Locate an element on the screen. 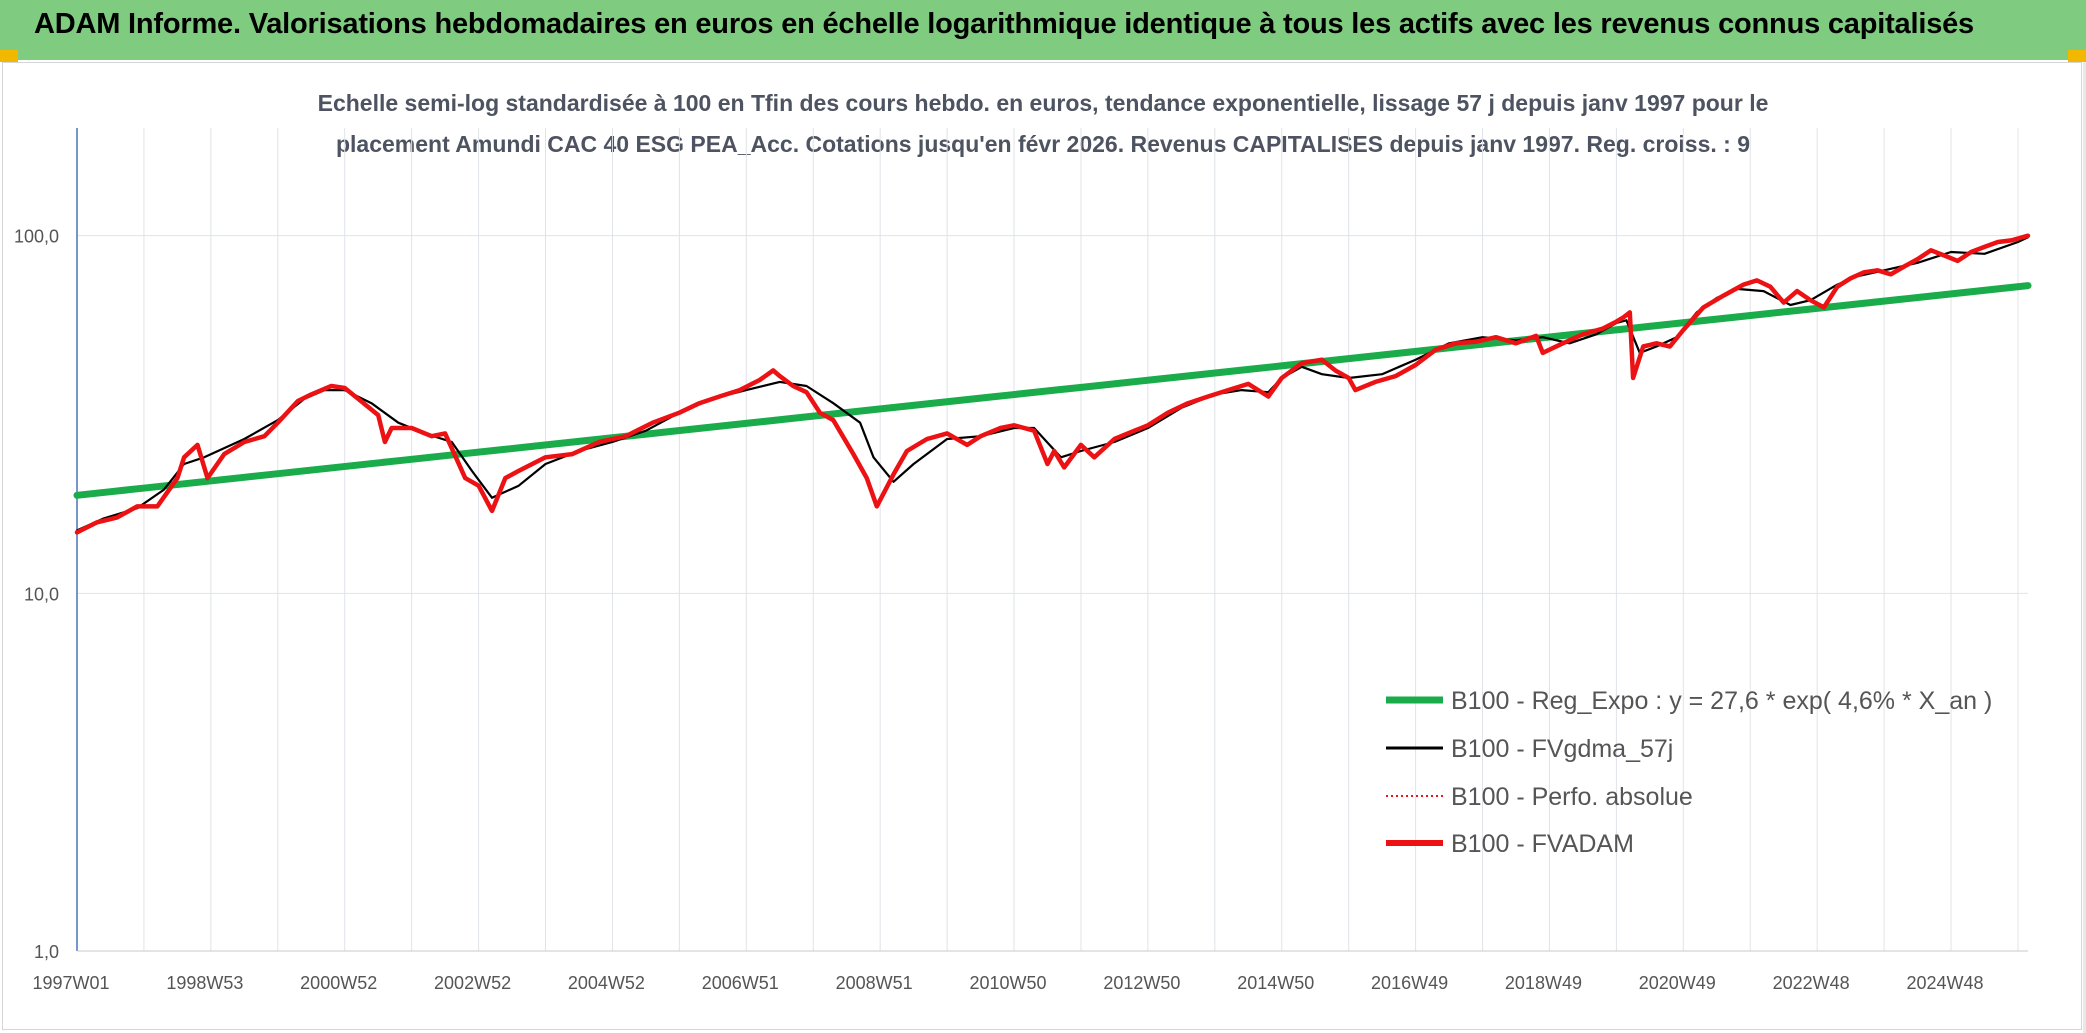 This screenshot has height=1033, width=2086. legend-label: B100 - Perfo. absolue is located at coordinates (1572, 797).